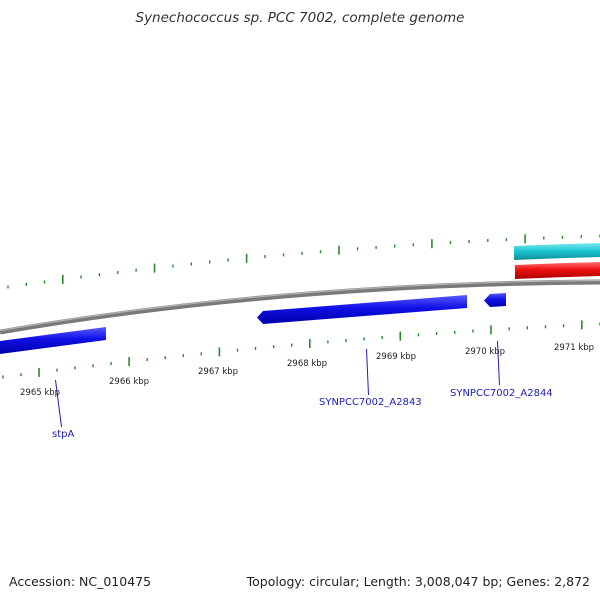 The image size is (600, 600). I want to click on gene-labels: stpA SYNPCC7002_A2843 SYNPCC7002_A2844, so click(302, 414).